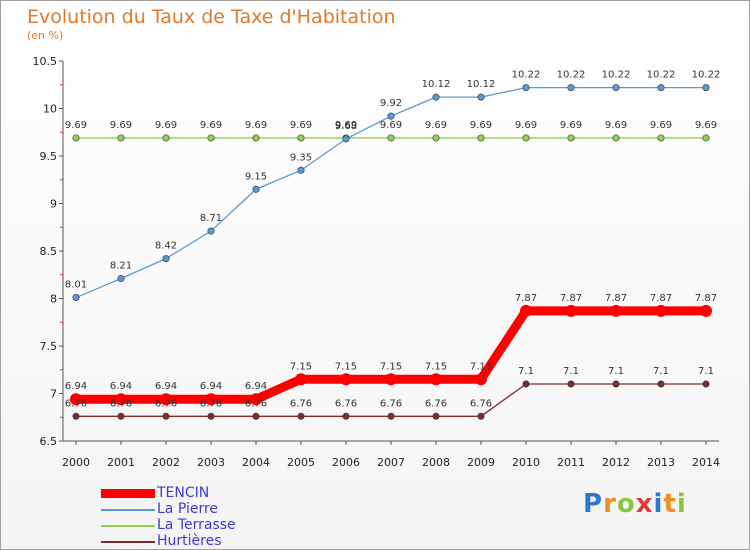  What do you see at coordinates (256, 462) in the screenshot?
I see `x-tick-label: 2004` at bounding box center [256, 462].